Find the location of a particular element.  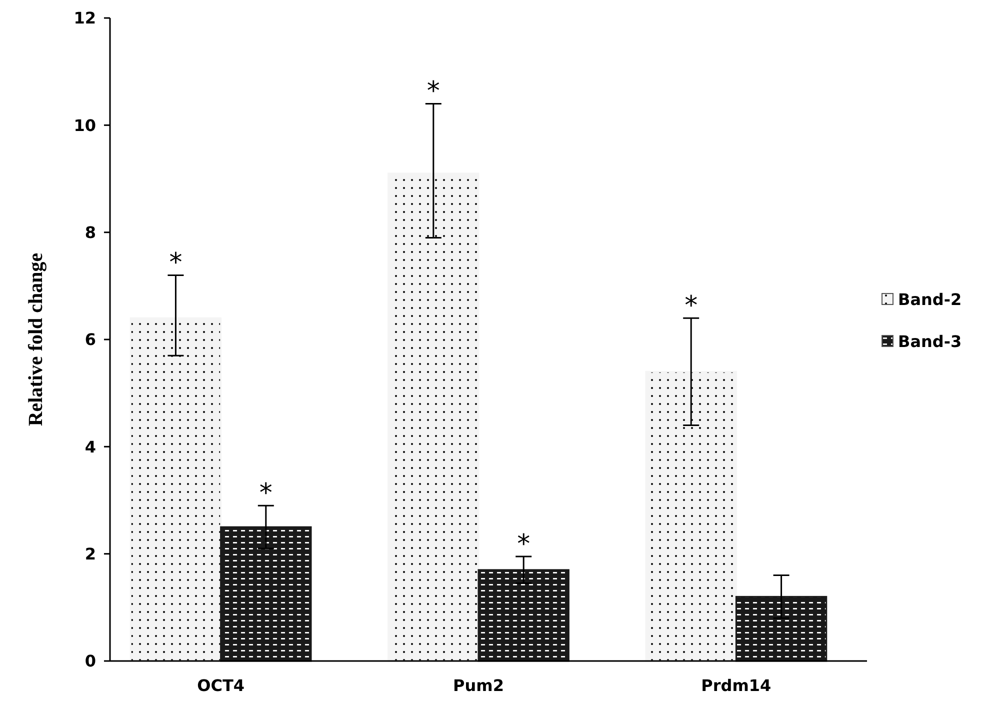

y-tick-label: 8 is located at coordinates (90, 232).